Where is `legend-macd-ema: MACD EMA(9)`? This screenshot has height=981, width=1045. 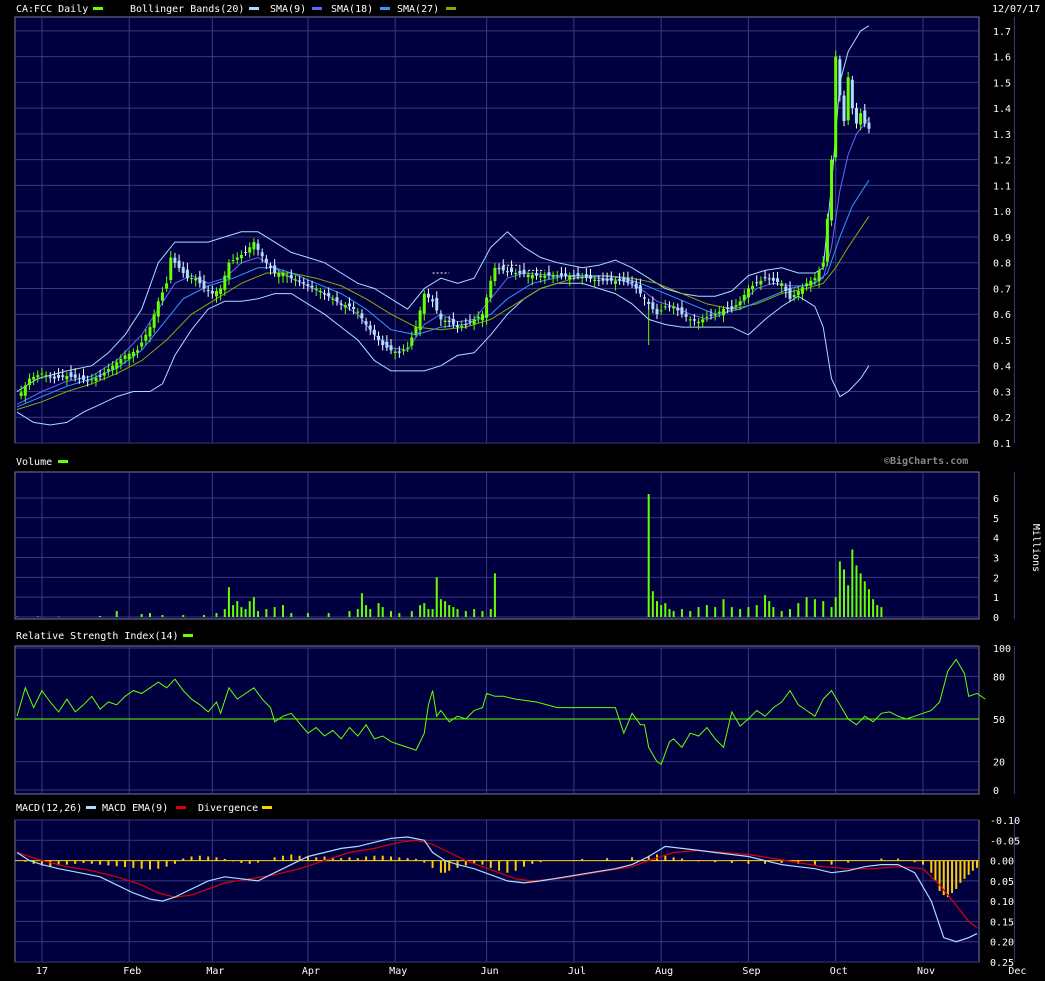
legend-macd-ema: MACD EMA(9) is located at coordinates (135, 808).